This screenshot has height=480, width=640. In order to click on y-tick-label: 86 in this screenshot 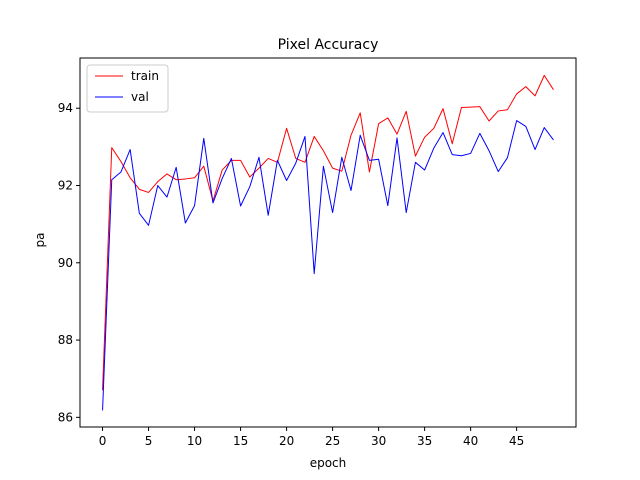, I will do `click(65, 417)`.